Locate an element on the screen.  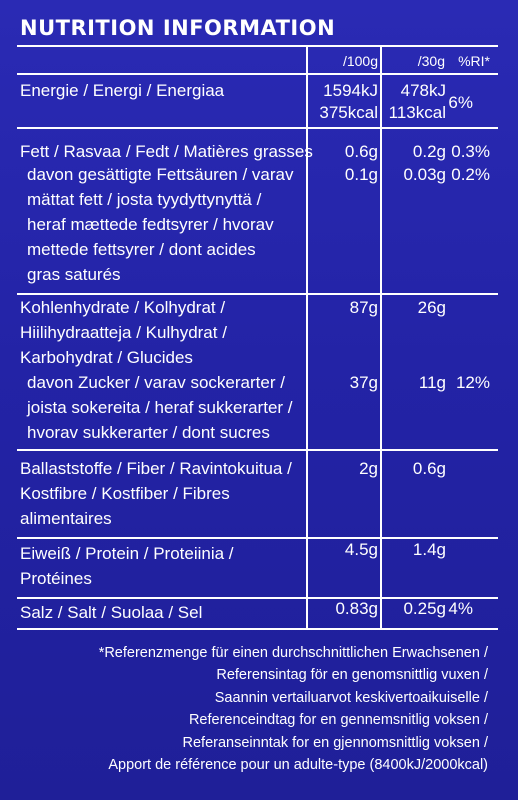
header-ri: %RI* is located at coordinates (474, 61).